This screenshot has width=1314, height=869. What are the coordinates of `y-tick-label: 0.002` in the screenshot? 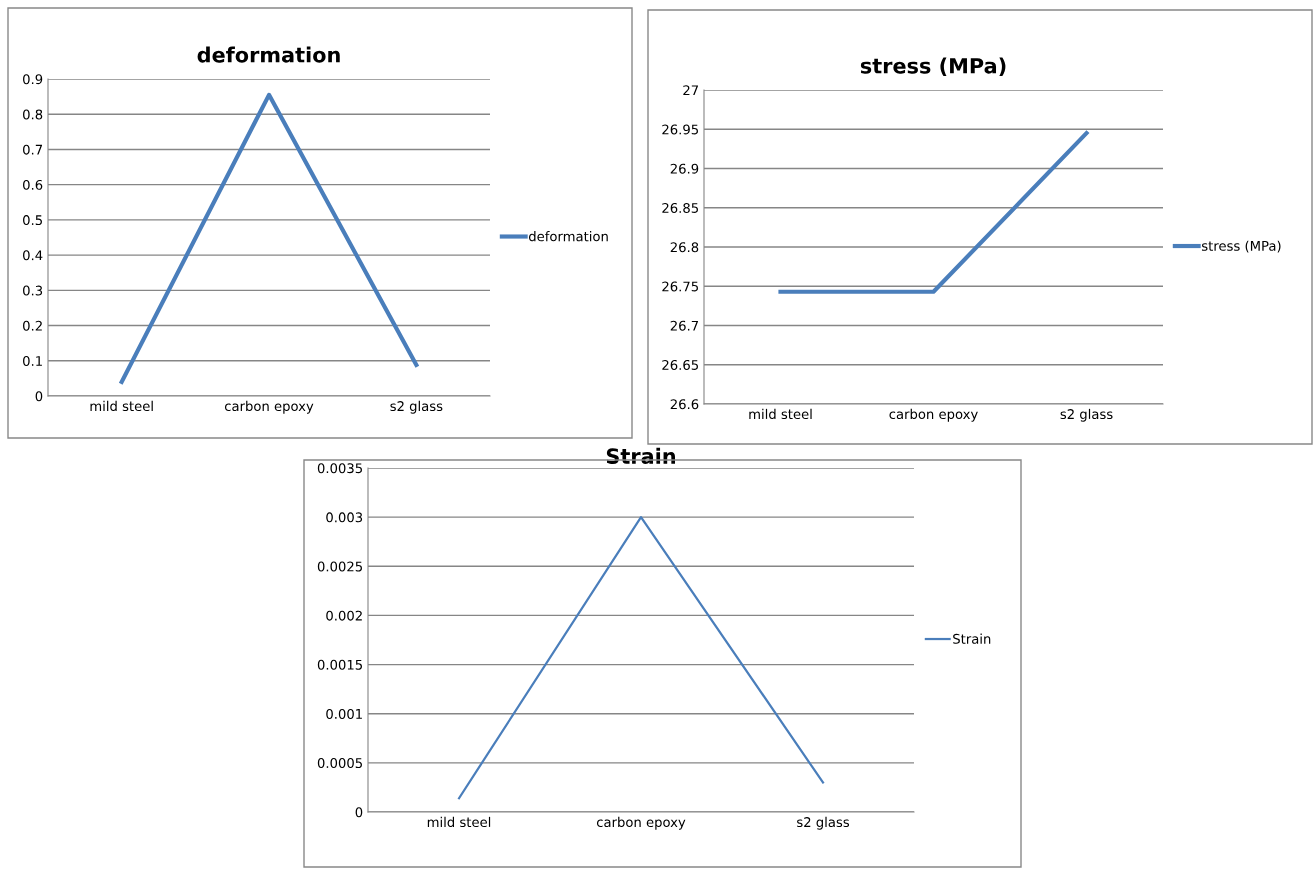 It's located at (344, 615).